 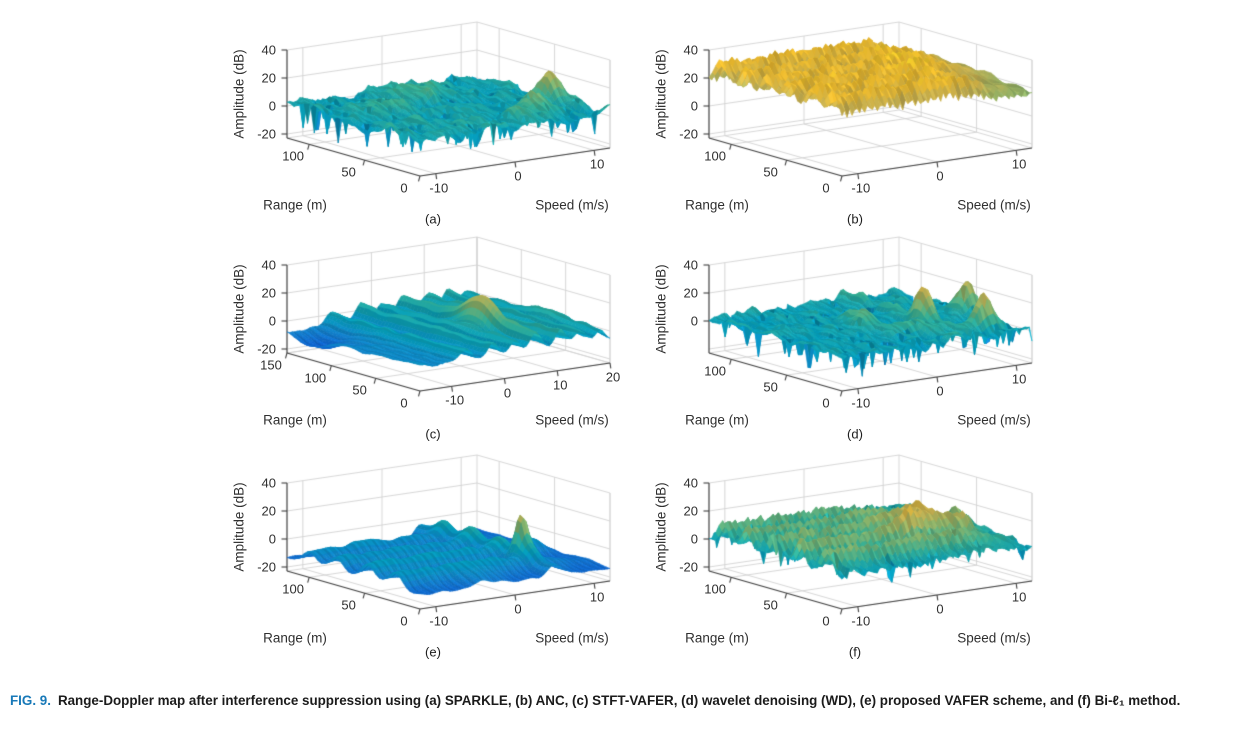 I want to click on amplitude-axis-label-e: Amplitude (dB), so click(x=239, y=527).